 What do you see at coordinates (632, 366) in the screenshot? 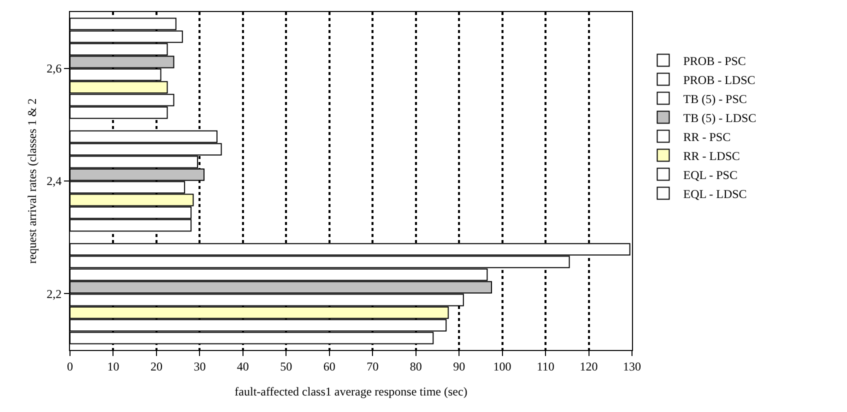
I see `x-tick-label: 130` at bounding box center [632, 366].